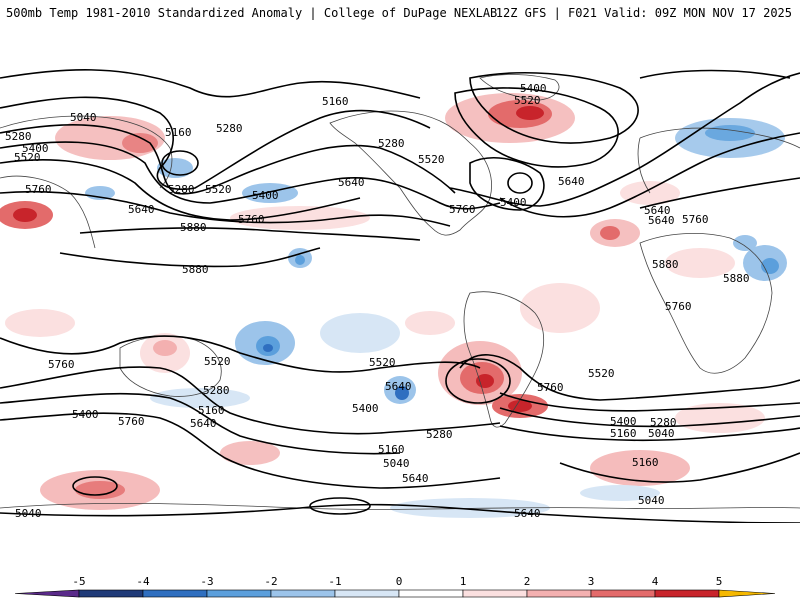  Describe the element at coordinates (143, 581) in the screenshot. I see `colorbar-tick-label: -4` at that location.